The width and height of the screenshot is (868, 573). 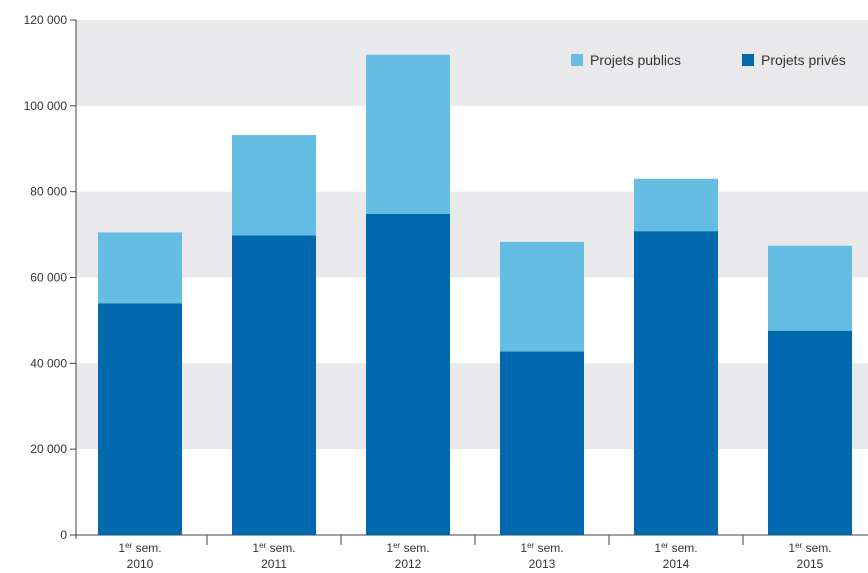 What do you see at coordinates (140, 564) in the screenshot?
I see `x-tick-label-year: 2010` at bounding box center [140, 564].